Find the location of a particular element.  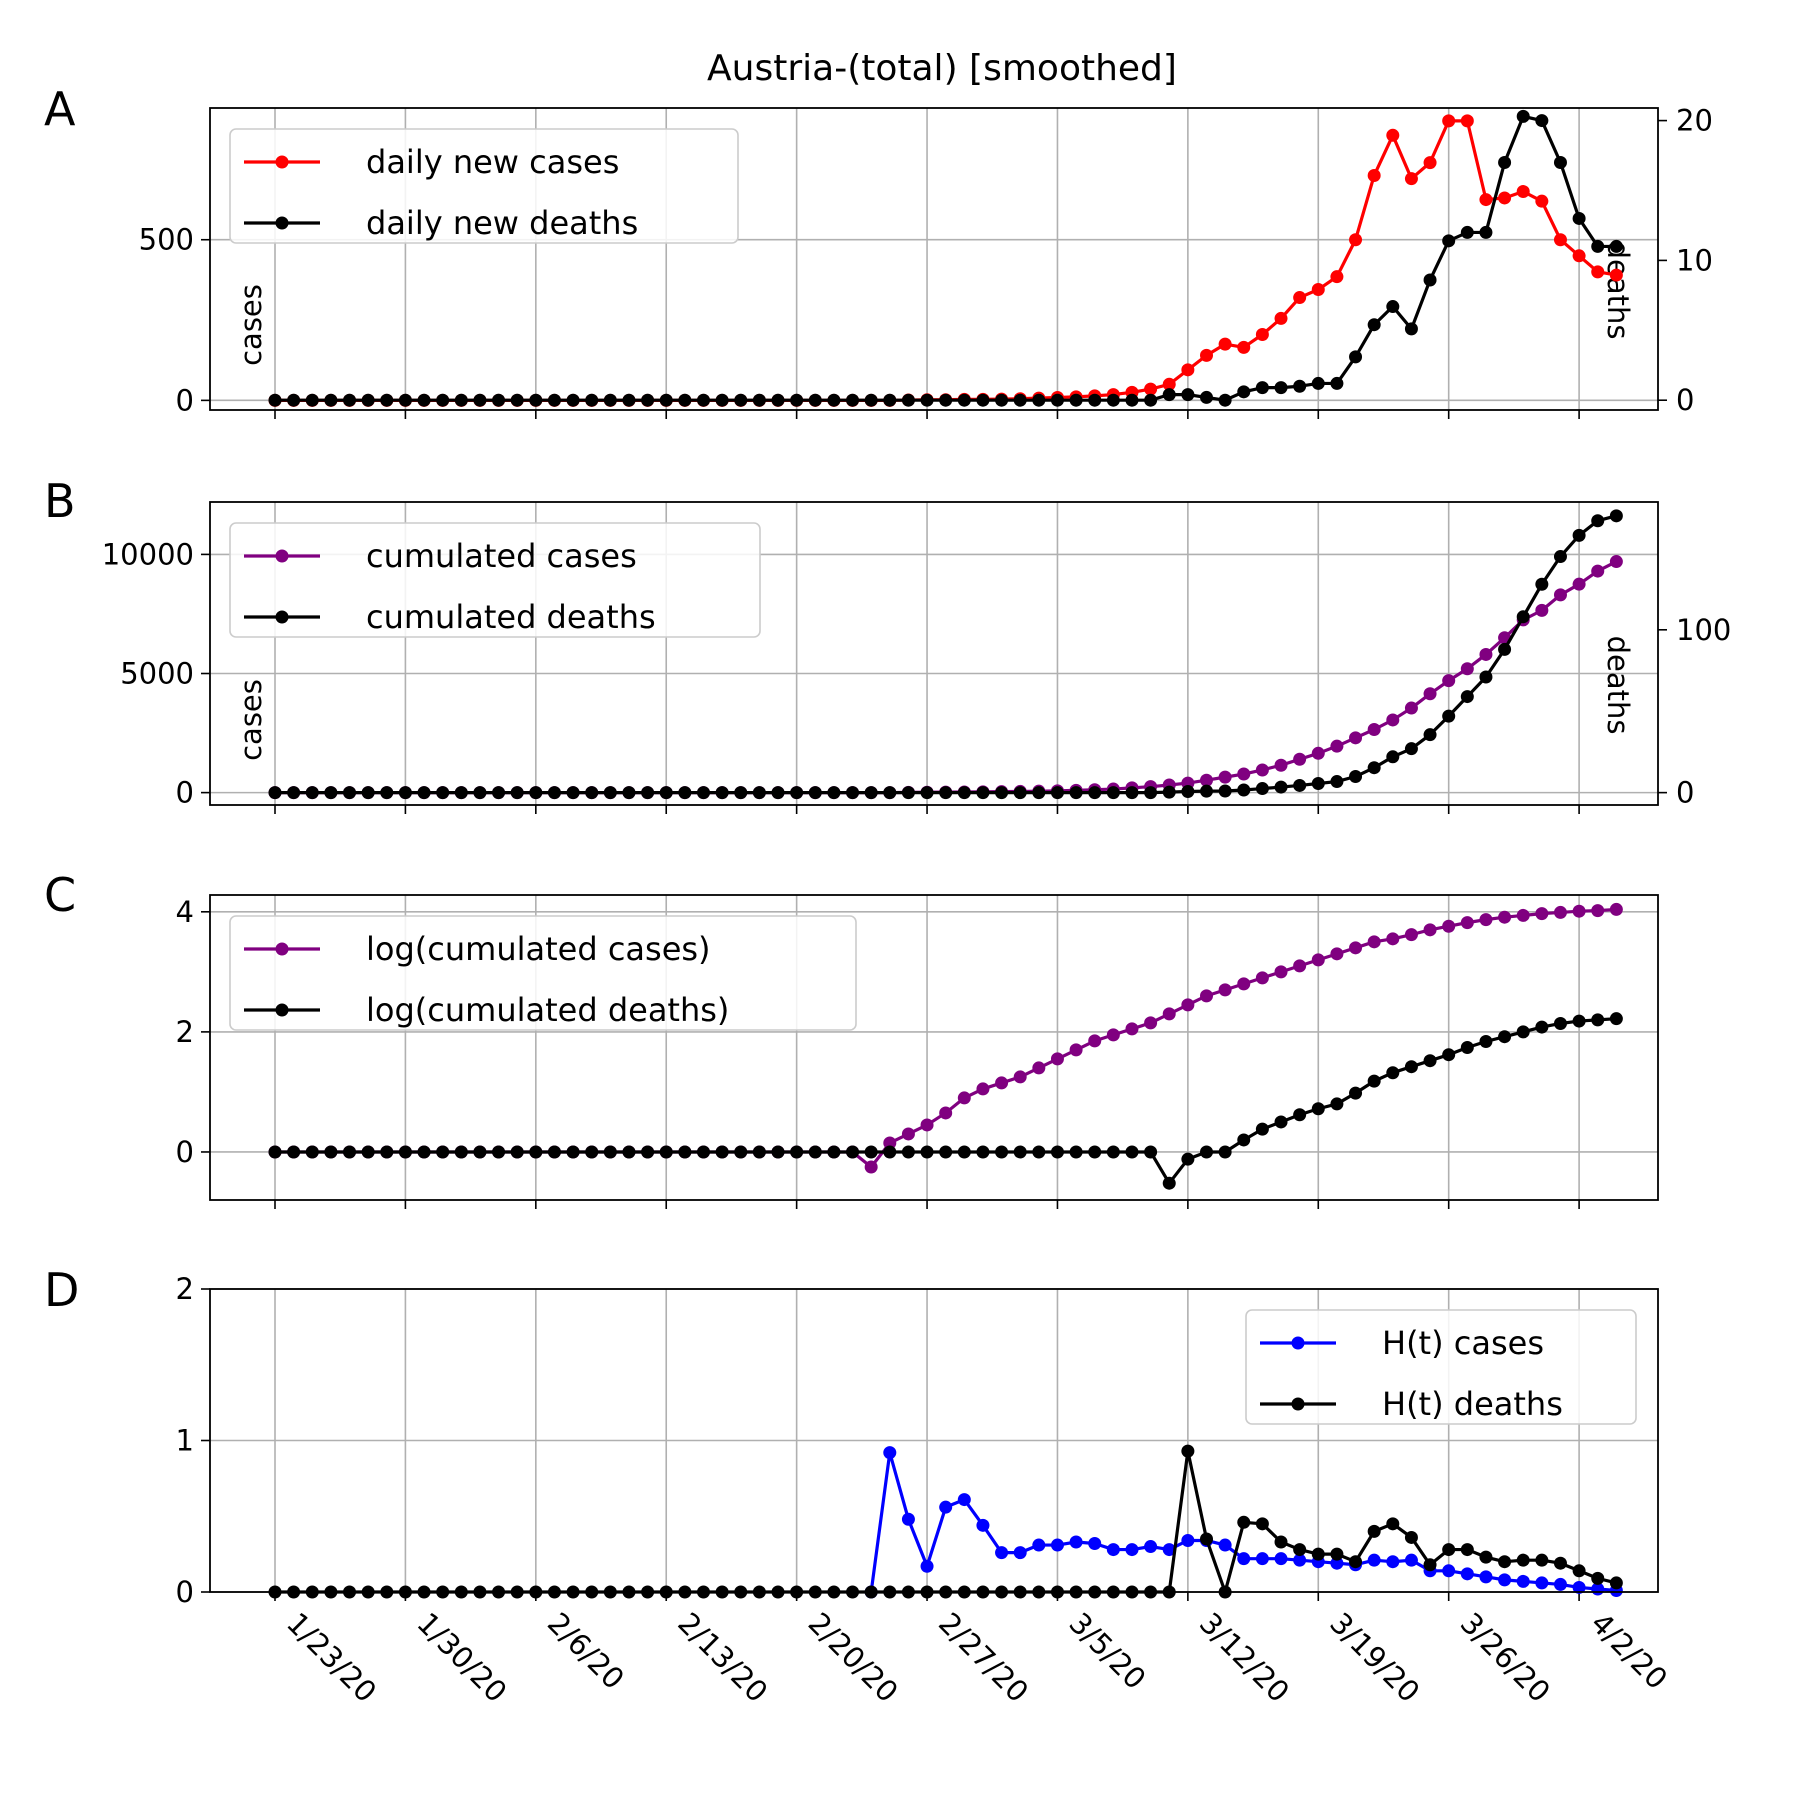

panel-letter: A is located at coordinates (60, 109).